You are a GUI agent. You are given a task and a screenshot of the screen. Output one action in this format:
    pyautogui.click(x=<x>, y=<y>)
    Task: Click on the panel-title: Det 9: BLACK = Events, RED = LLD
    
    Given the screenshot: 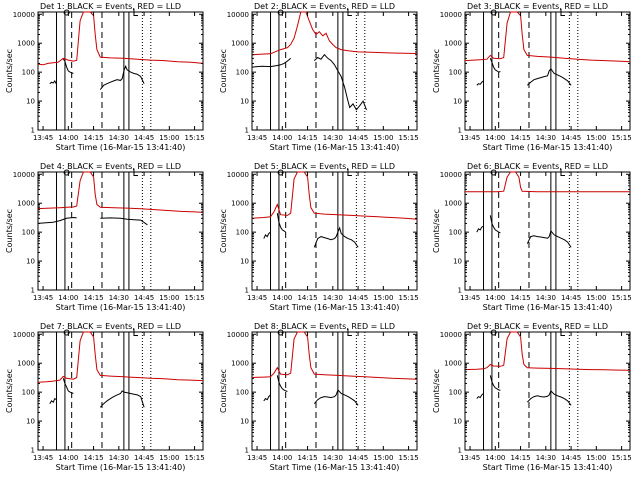 What is the action you would take?
    pyautogui.click(x=537, y=326)
    